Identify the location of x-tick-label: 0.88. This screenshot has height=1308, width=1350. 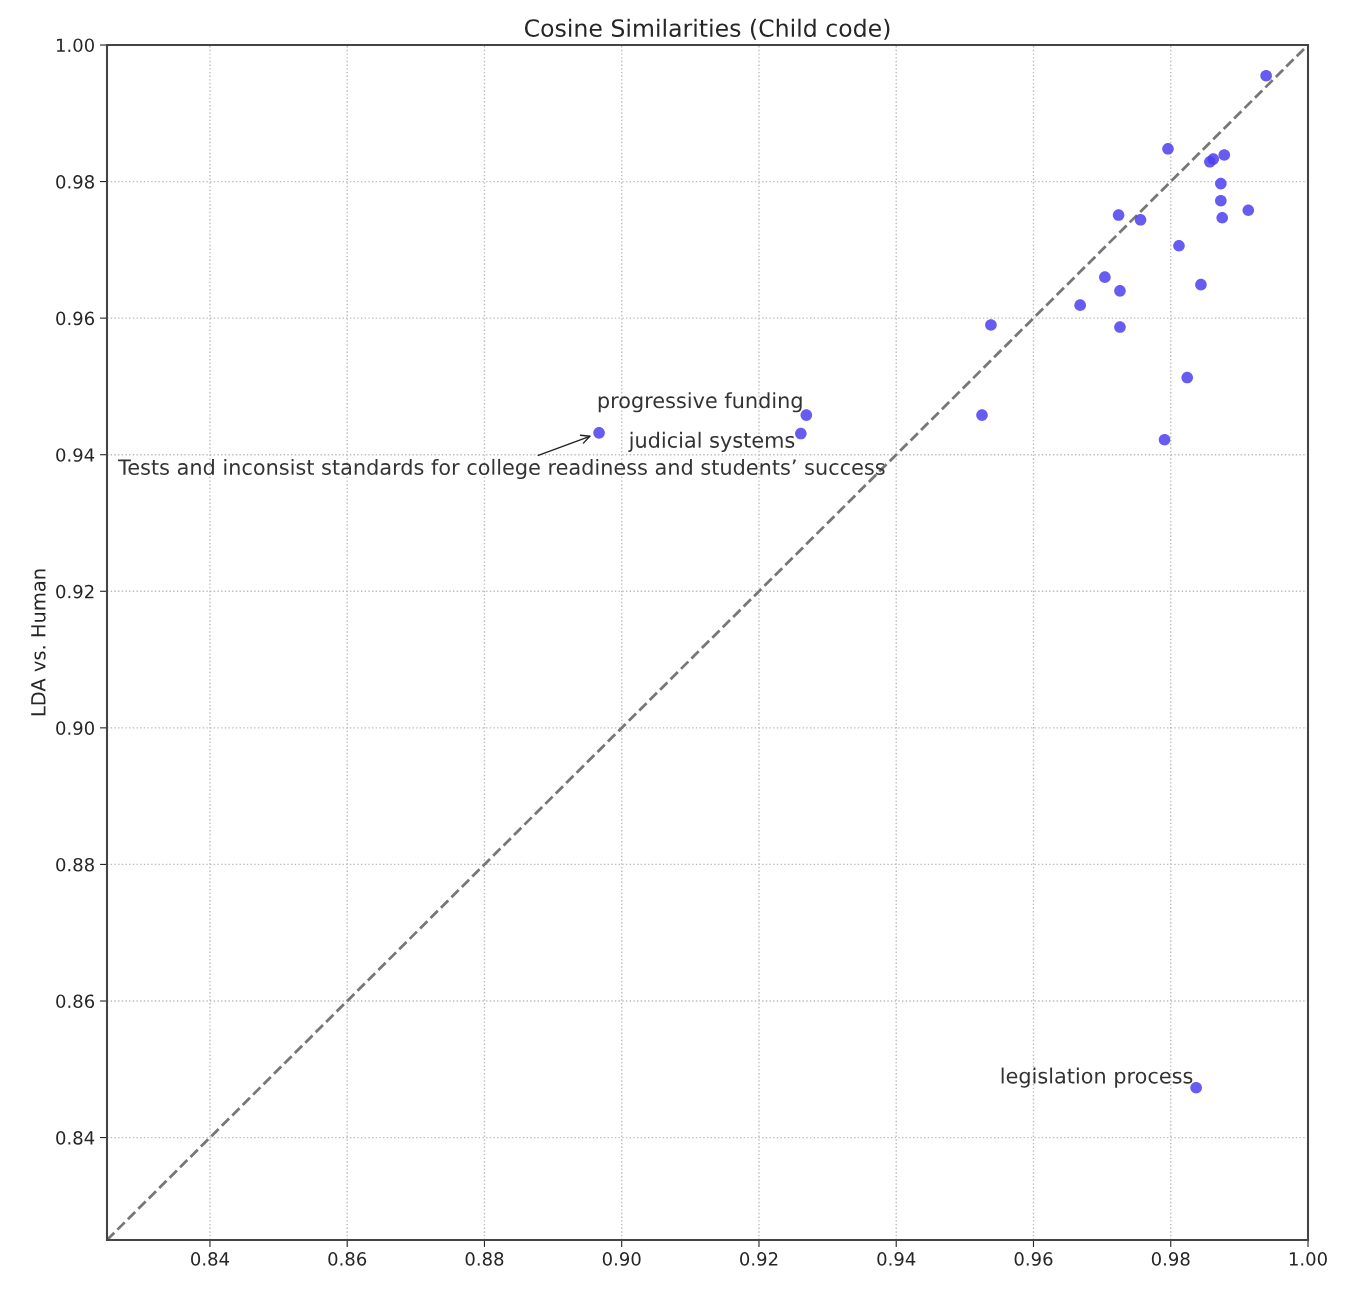
(484, 1259).